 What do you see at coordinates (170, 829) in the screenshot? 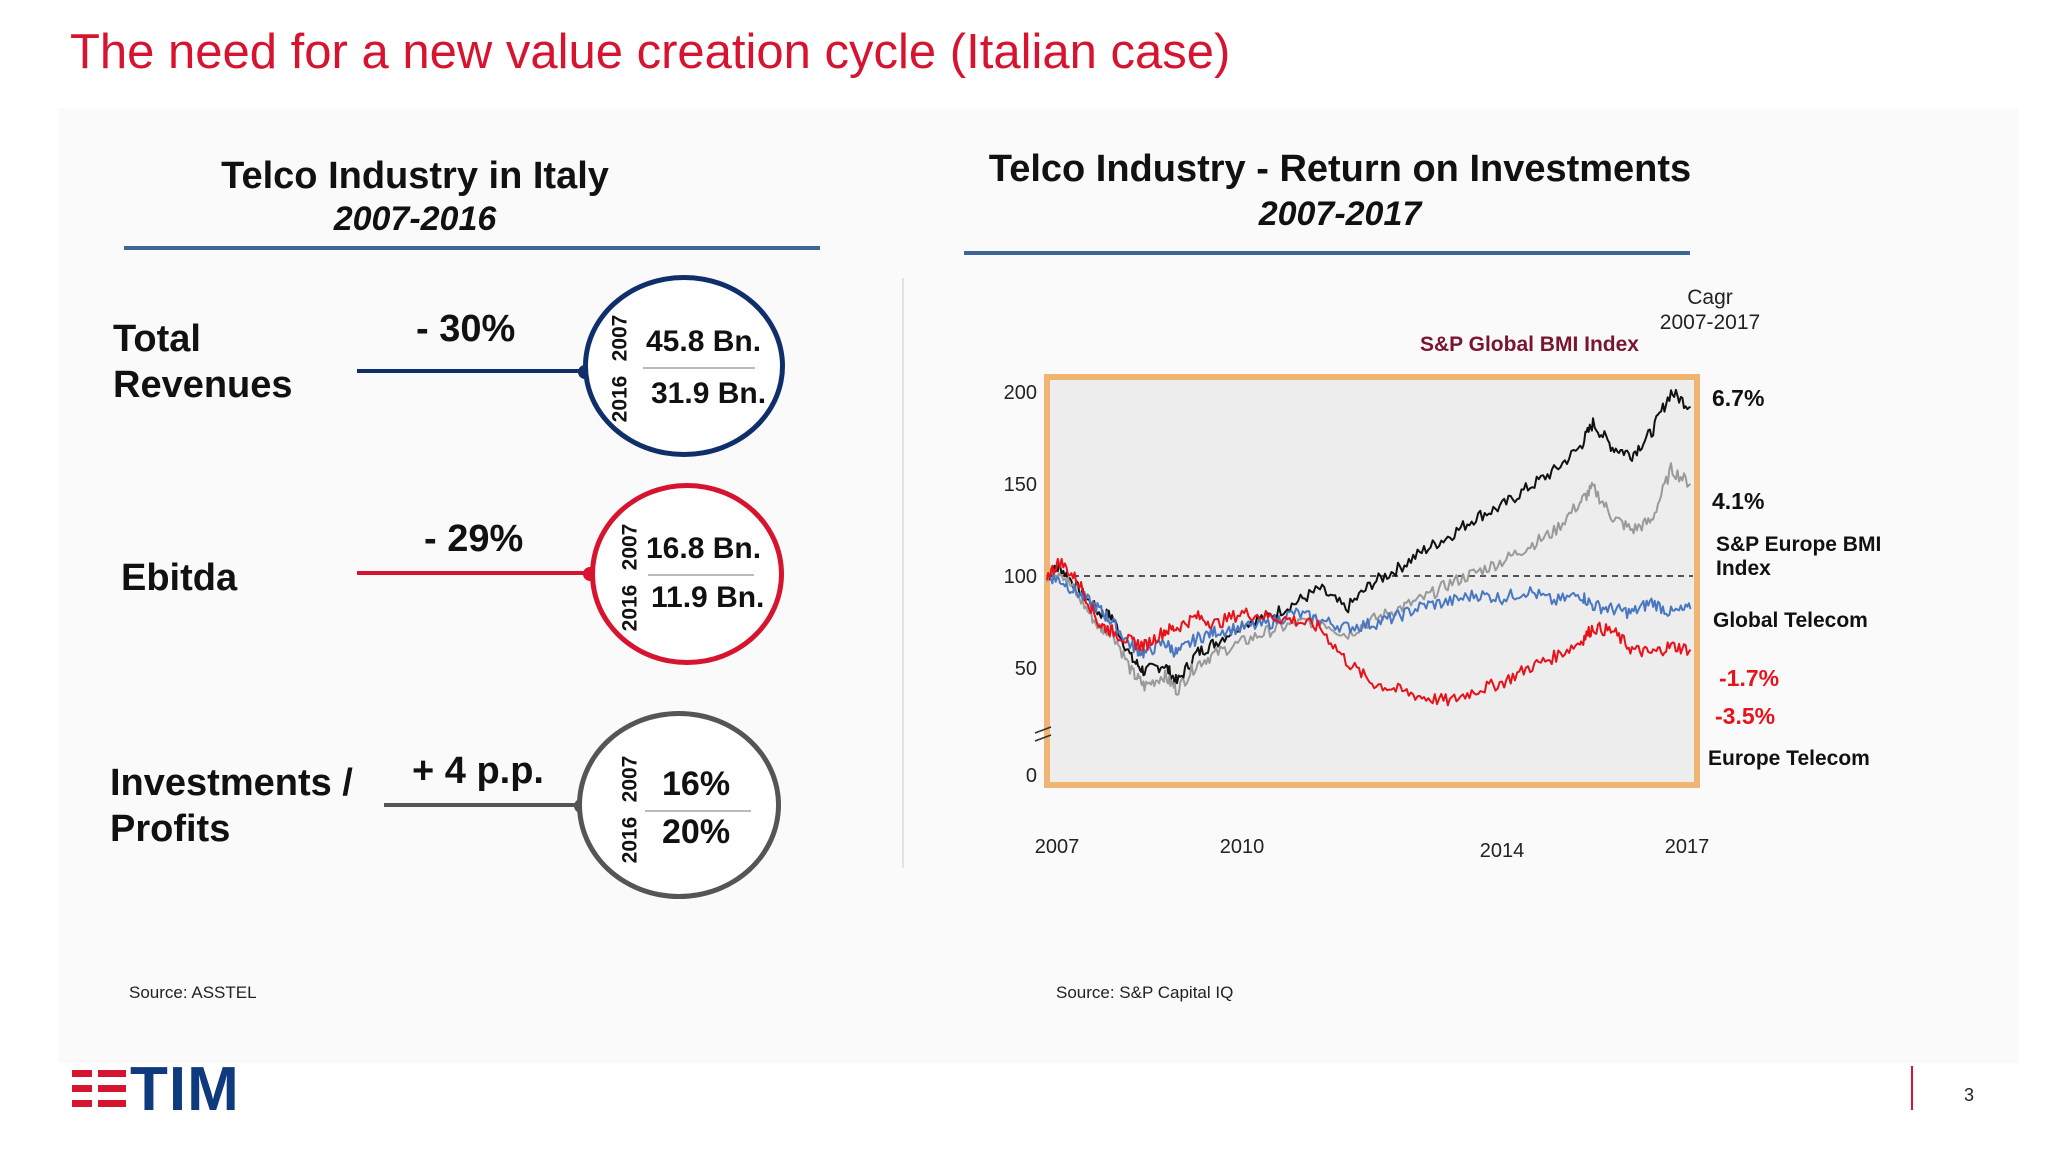
I see `metric-label-line2: Profits` at bounding box center [170, 829].